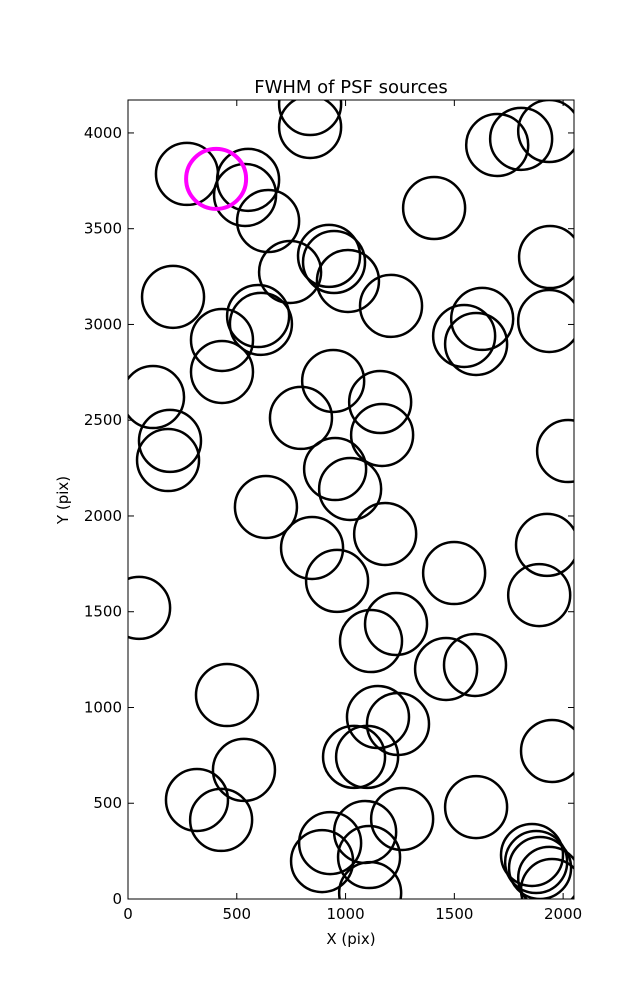 The image size is (637, 1004). What do you see at coordinates (117, 899) in the screenshot?
I see `y-tick-label: 0` at bounding box center [117, 899].